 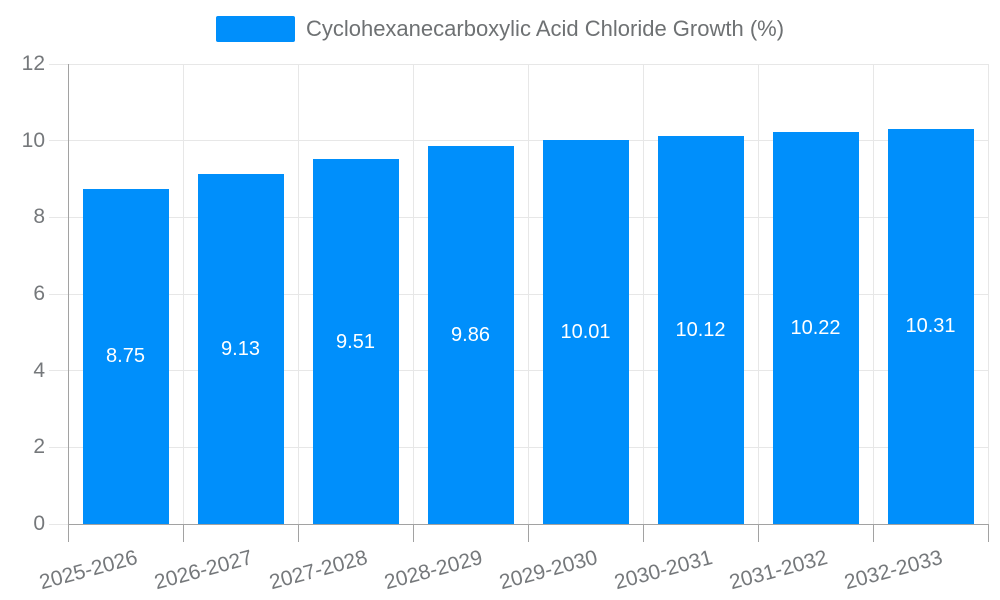 I want to click on bar-value-label: 10.12, so click(x=700, y=330).